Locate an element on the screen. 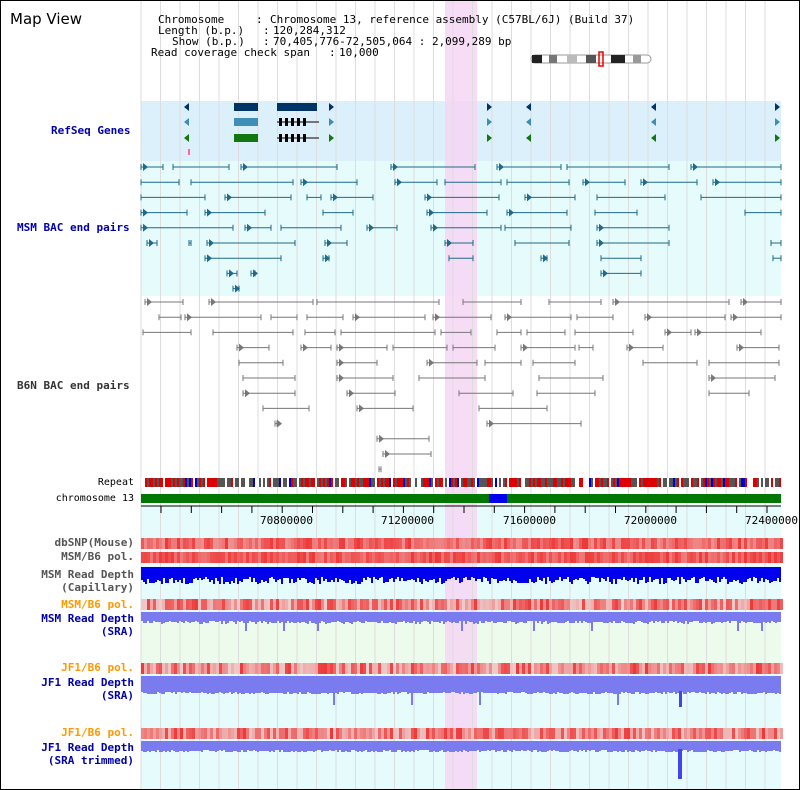 The image size is (800, 790). track-label-b6n-bac: B6N BAC end pairs is located at coordinates (73, 385).